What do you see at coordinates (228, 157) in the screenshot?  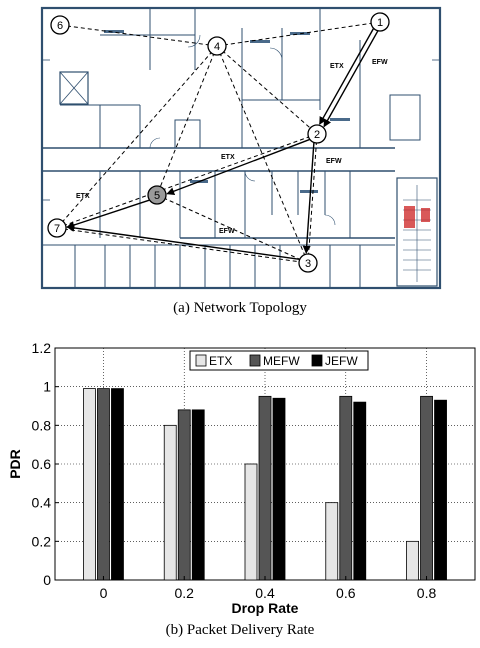 I see `etx-label-mid: ETX` at bounding box center [228, 157].